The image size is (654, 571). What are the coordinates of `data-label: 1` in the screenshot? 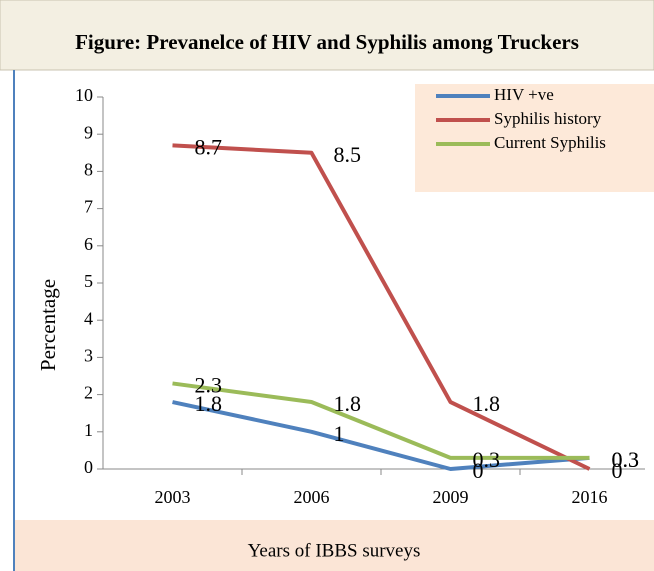 It's located at (339, 433).